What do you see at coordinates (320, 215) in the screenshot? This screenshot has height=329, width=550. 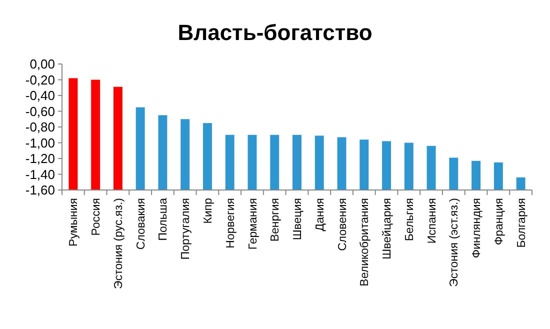 I see `x-tick-label: Дания` at bounding box center [320, 215].